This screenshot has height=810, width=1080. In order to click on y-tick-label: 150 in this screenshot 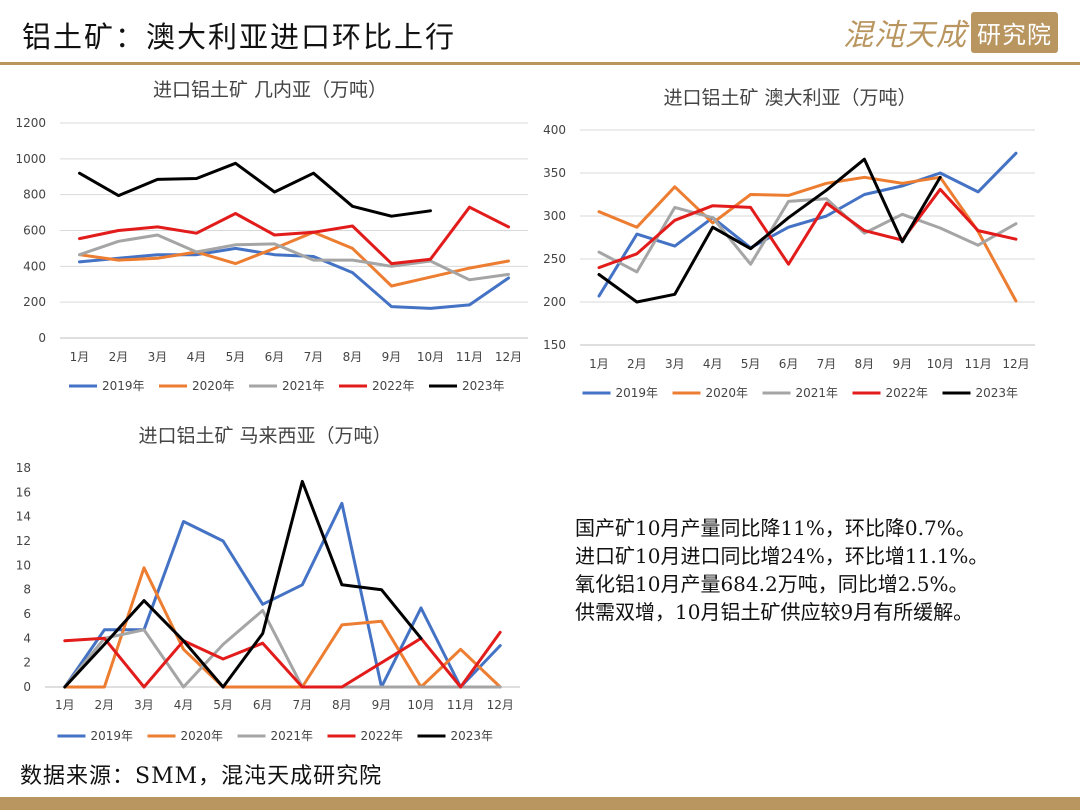, I will do `click(554, 345)`.